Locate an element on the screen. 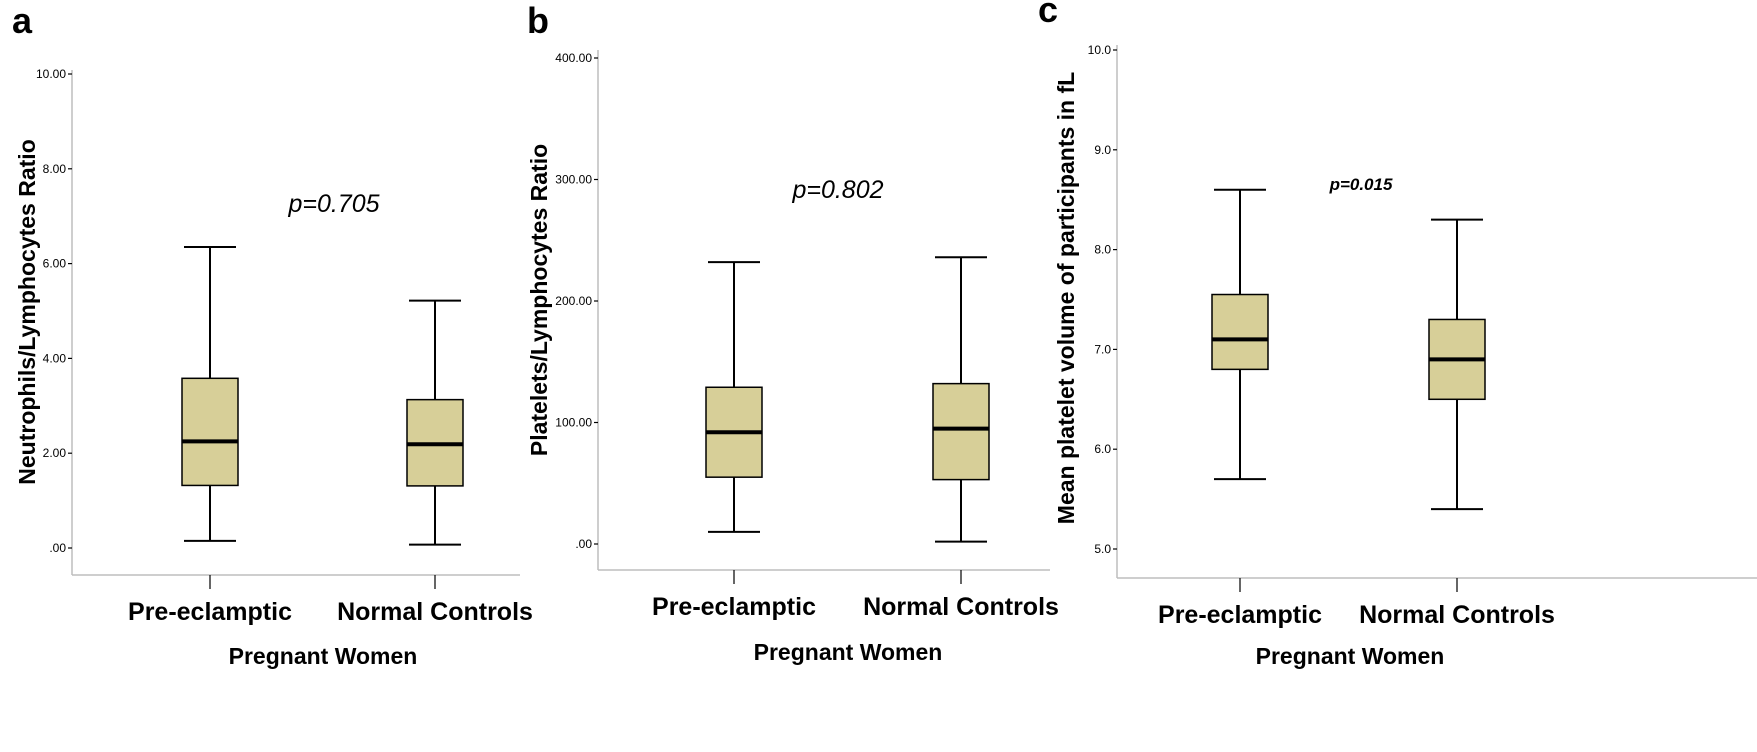 This screenshot has width=1757, height=752. y-tick-label: 6.00 is located at coordinates (55, 264).